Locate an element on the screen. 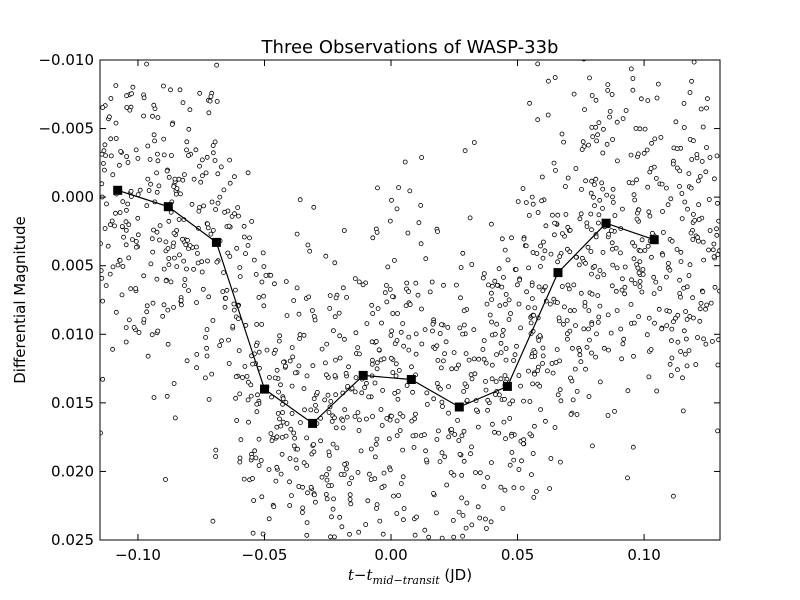 The image size is (800, 600). x-axis-label: t−tmid−transit (JD) is located at coordinates (410, 576).